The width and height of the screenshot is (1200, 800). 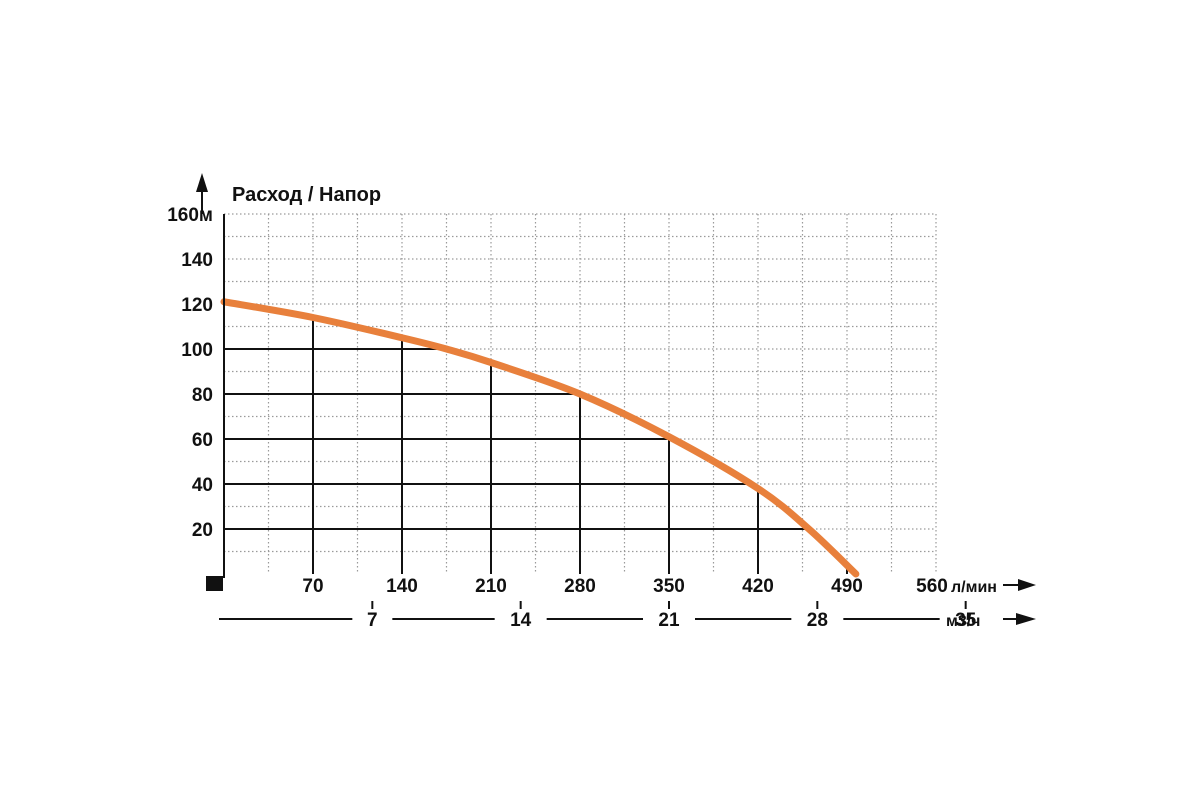 What do you see at coordinates (932, 586) in the screenshot?
I see `x-tick-label: 560` at bounding box center [932, 586].